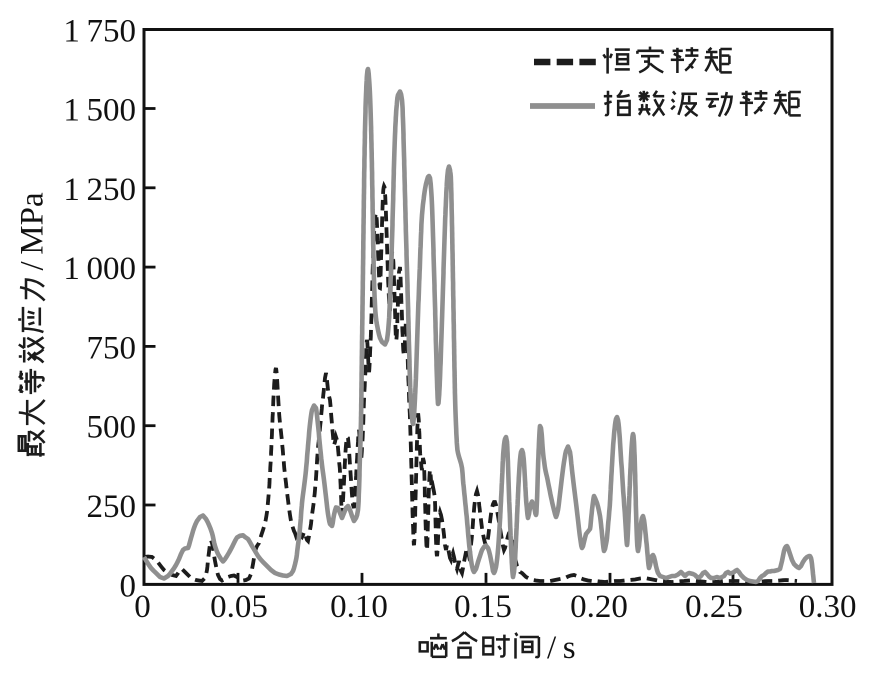 The height and width of the screenshot is (682, 870). What do you see at coordinates (99, 111) in the screenshot?
I see `svg-text: 1 500` at bounding box center [99, 111].